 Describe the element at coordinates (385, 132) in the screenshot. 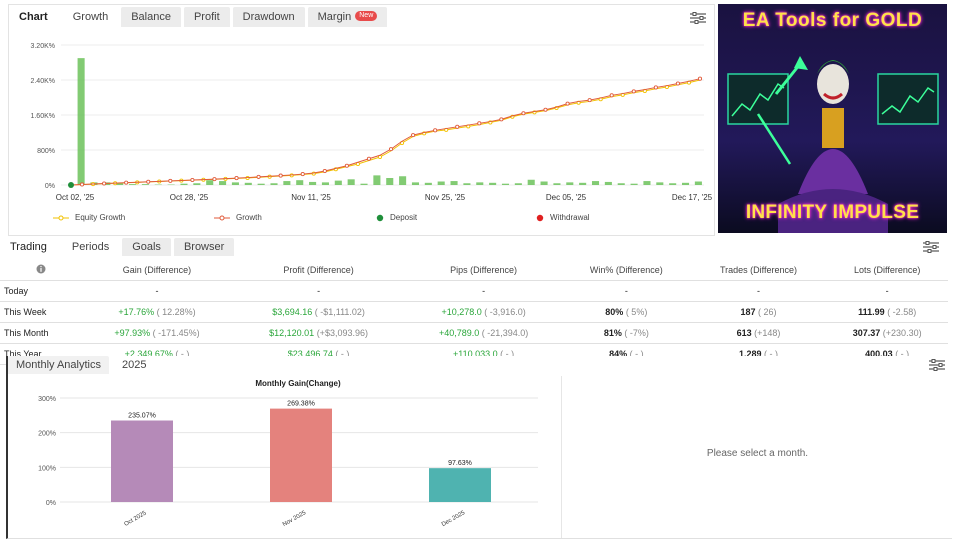

I see `series-line-equity-growth` at that location.